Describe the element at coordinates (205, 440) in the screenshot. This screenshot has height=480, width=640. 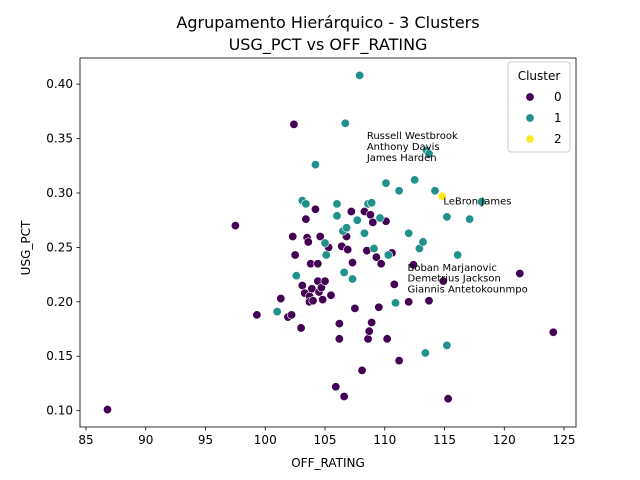
I see `x-tick-label: 95` at that location.